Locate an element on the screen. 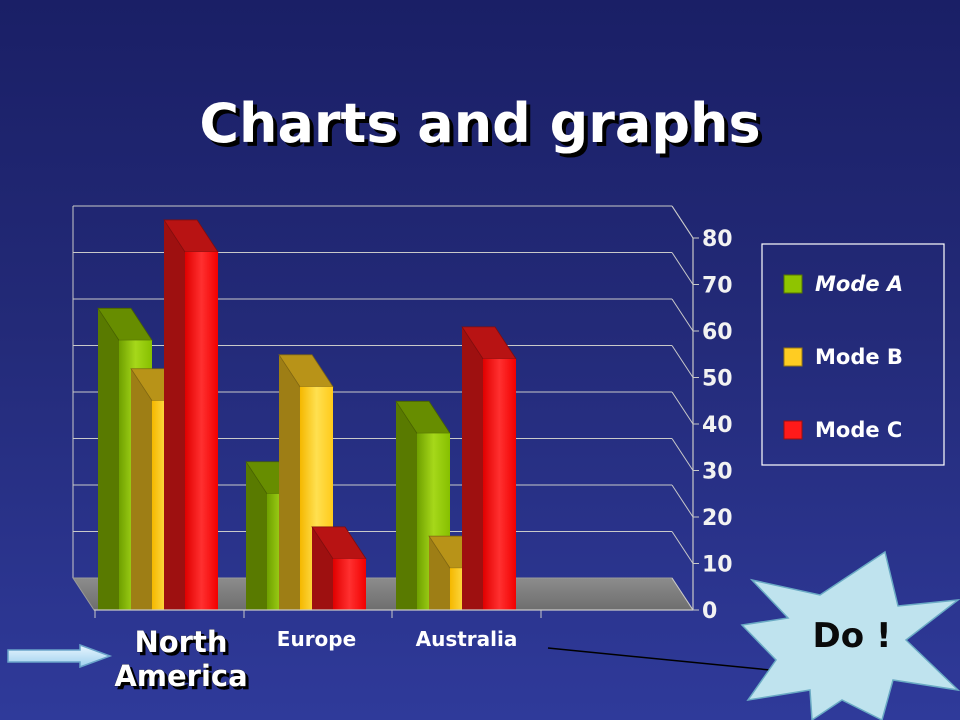  legend-box is located at coordinates (853, 354).